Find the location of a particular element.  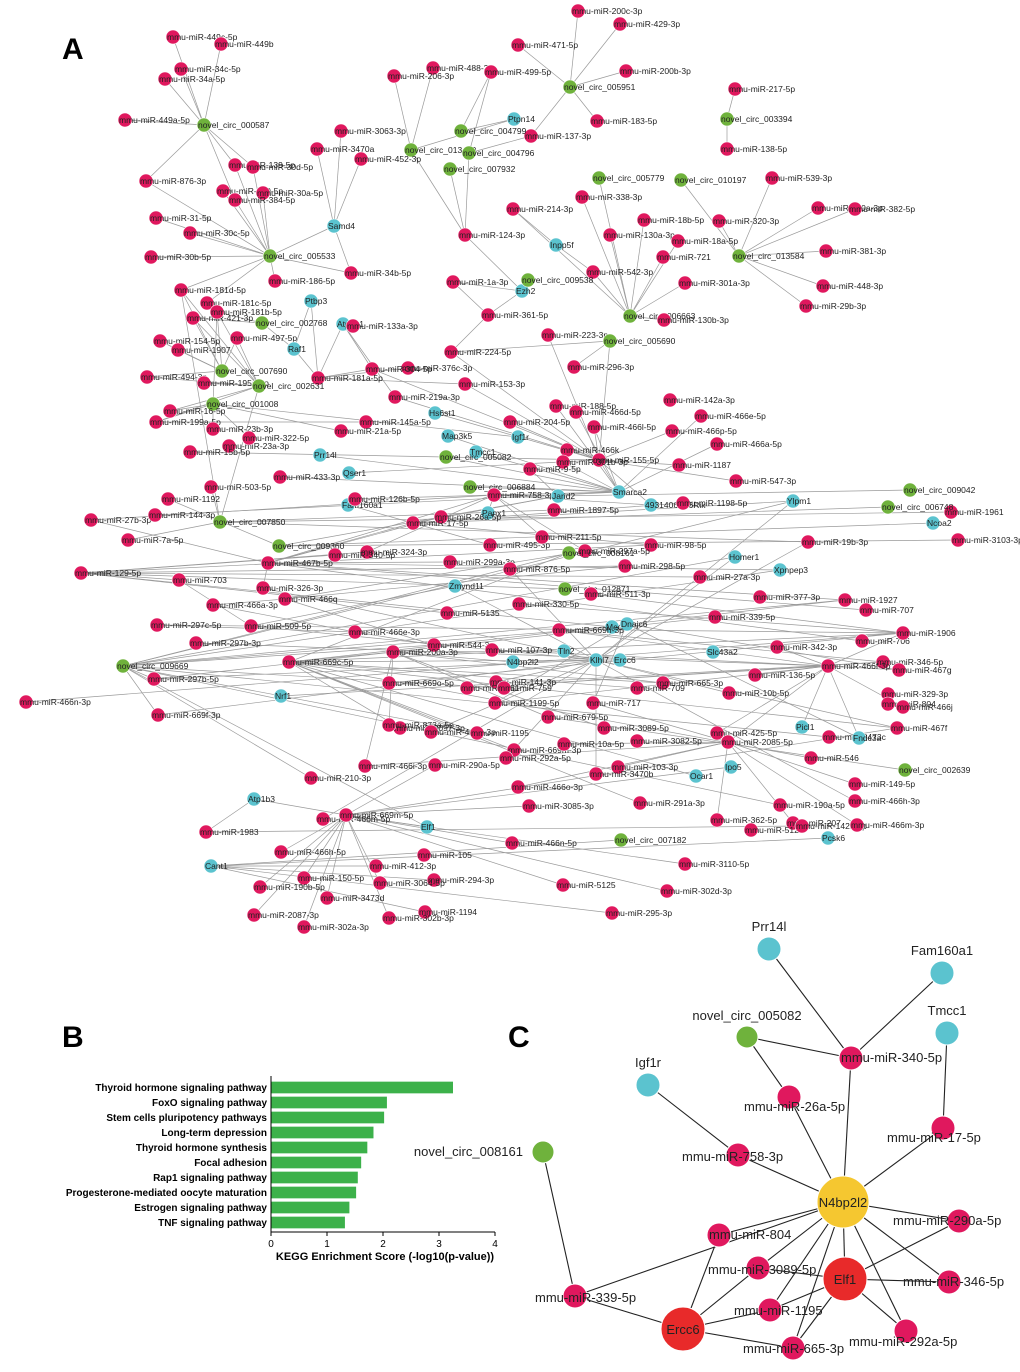

net-a-node-mmu-mir-124-3p-label: mmu-miR-124-3p is located at coordinates (492, 235).